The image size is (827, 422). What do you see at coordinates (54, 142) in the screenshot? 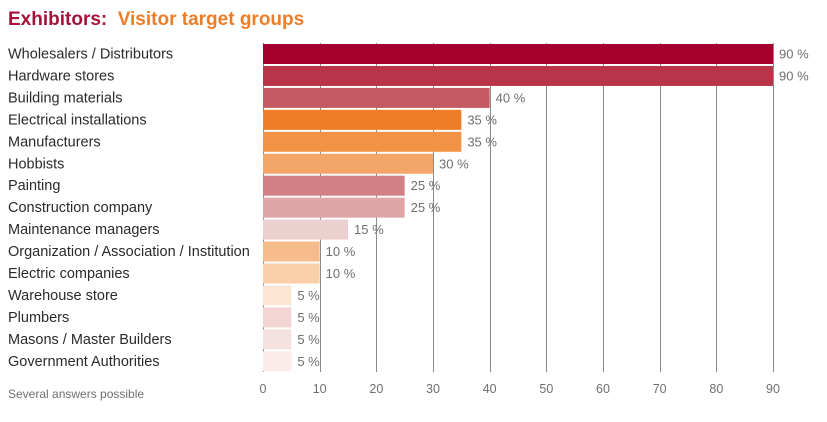
I see `category-label: Manufacturers` at bounding box center [54, 142].